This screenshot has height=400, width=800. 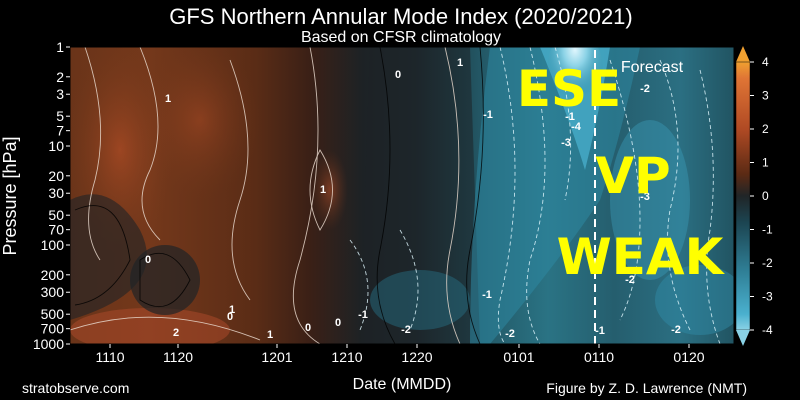 I want to click on colorbar-tick-label: -2, so click(x=767, y=263).